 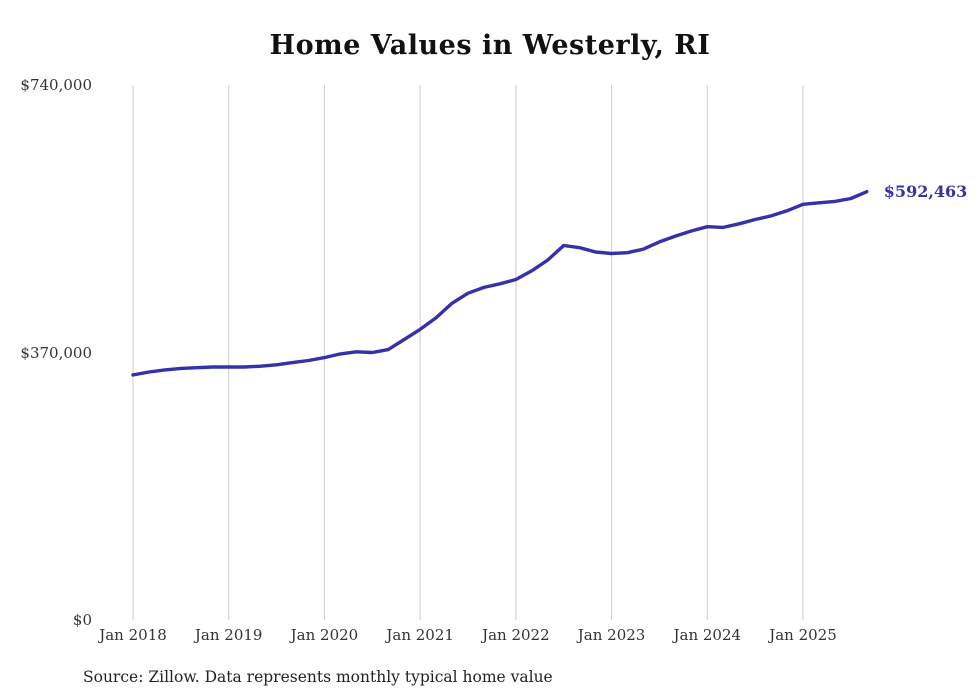 I want to click on y-axis-tick-label: $370,000, so click(x=56, y=352).